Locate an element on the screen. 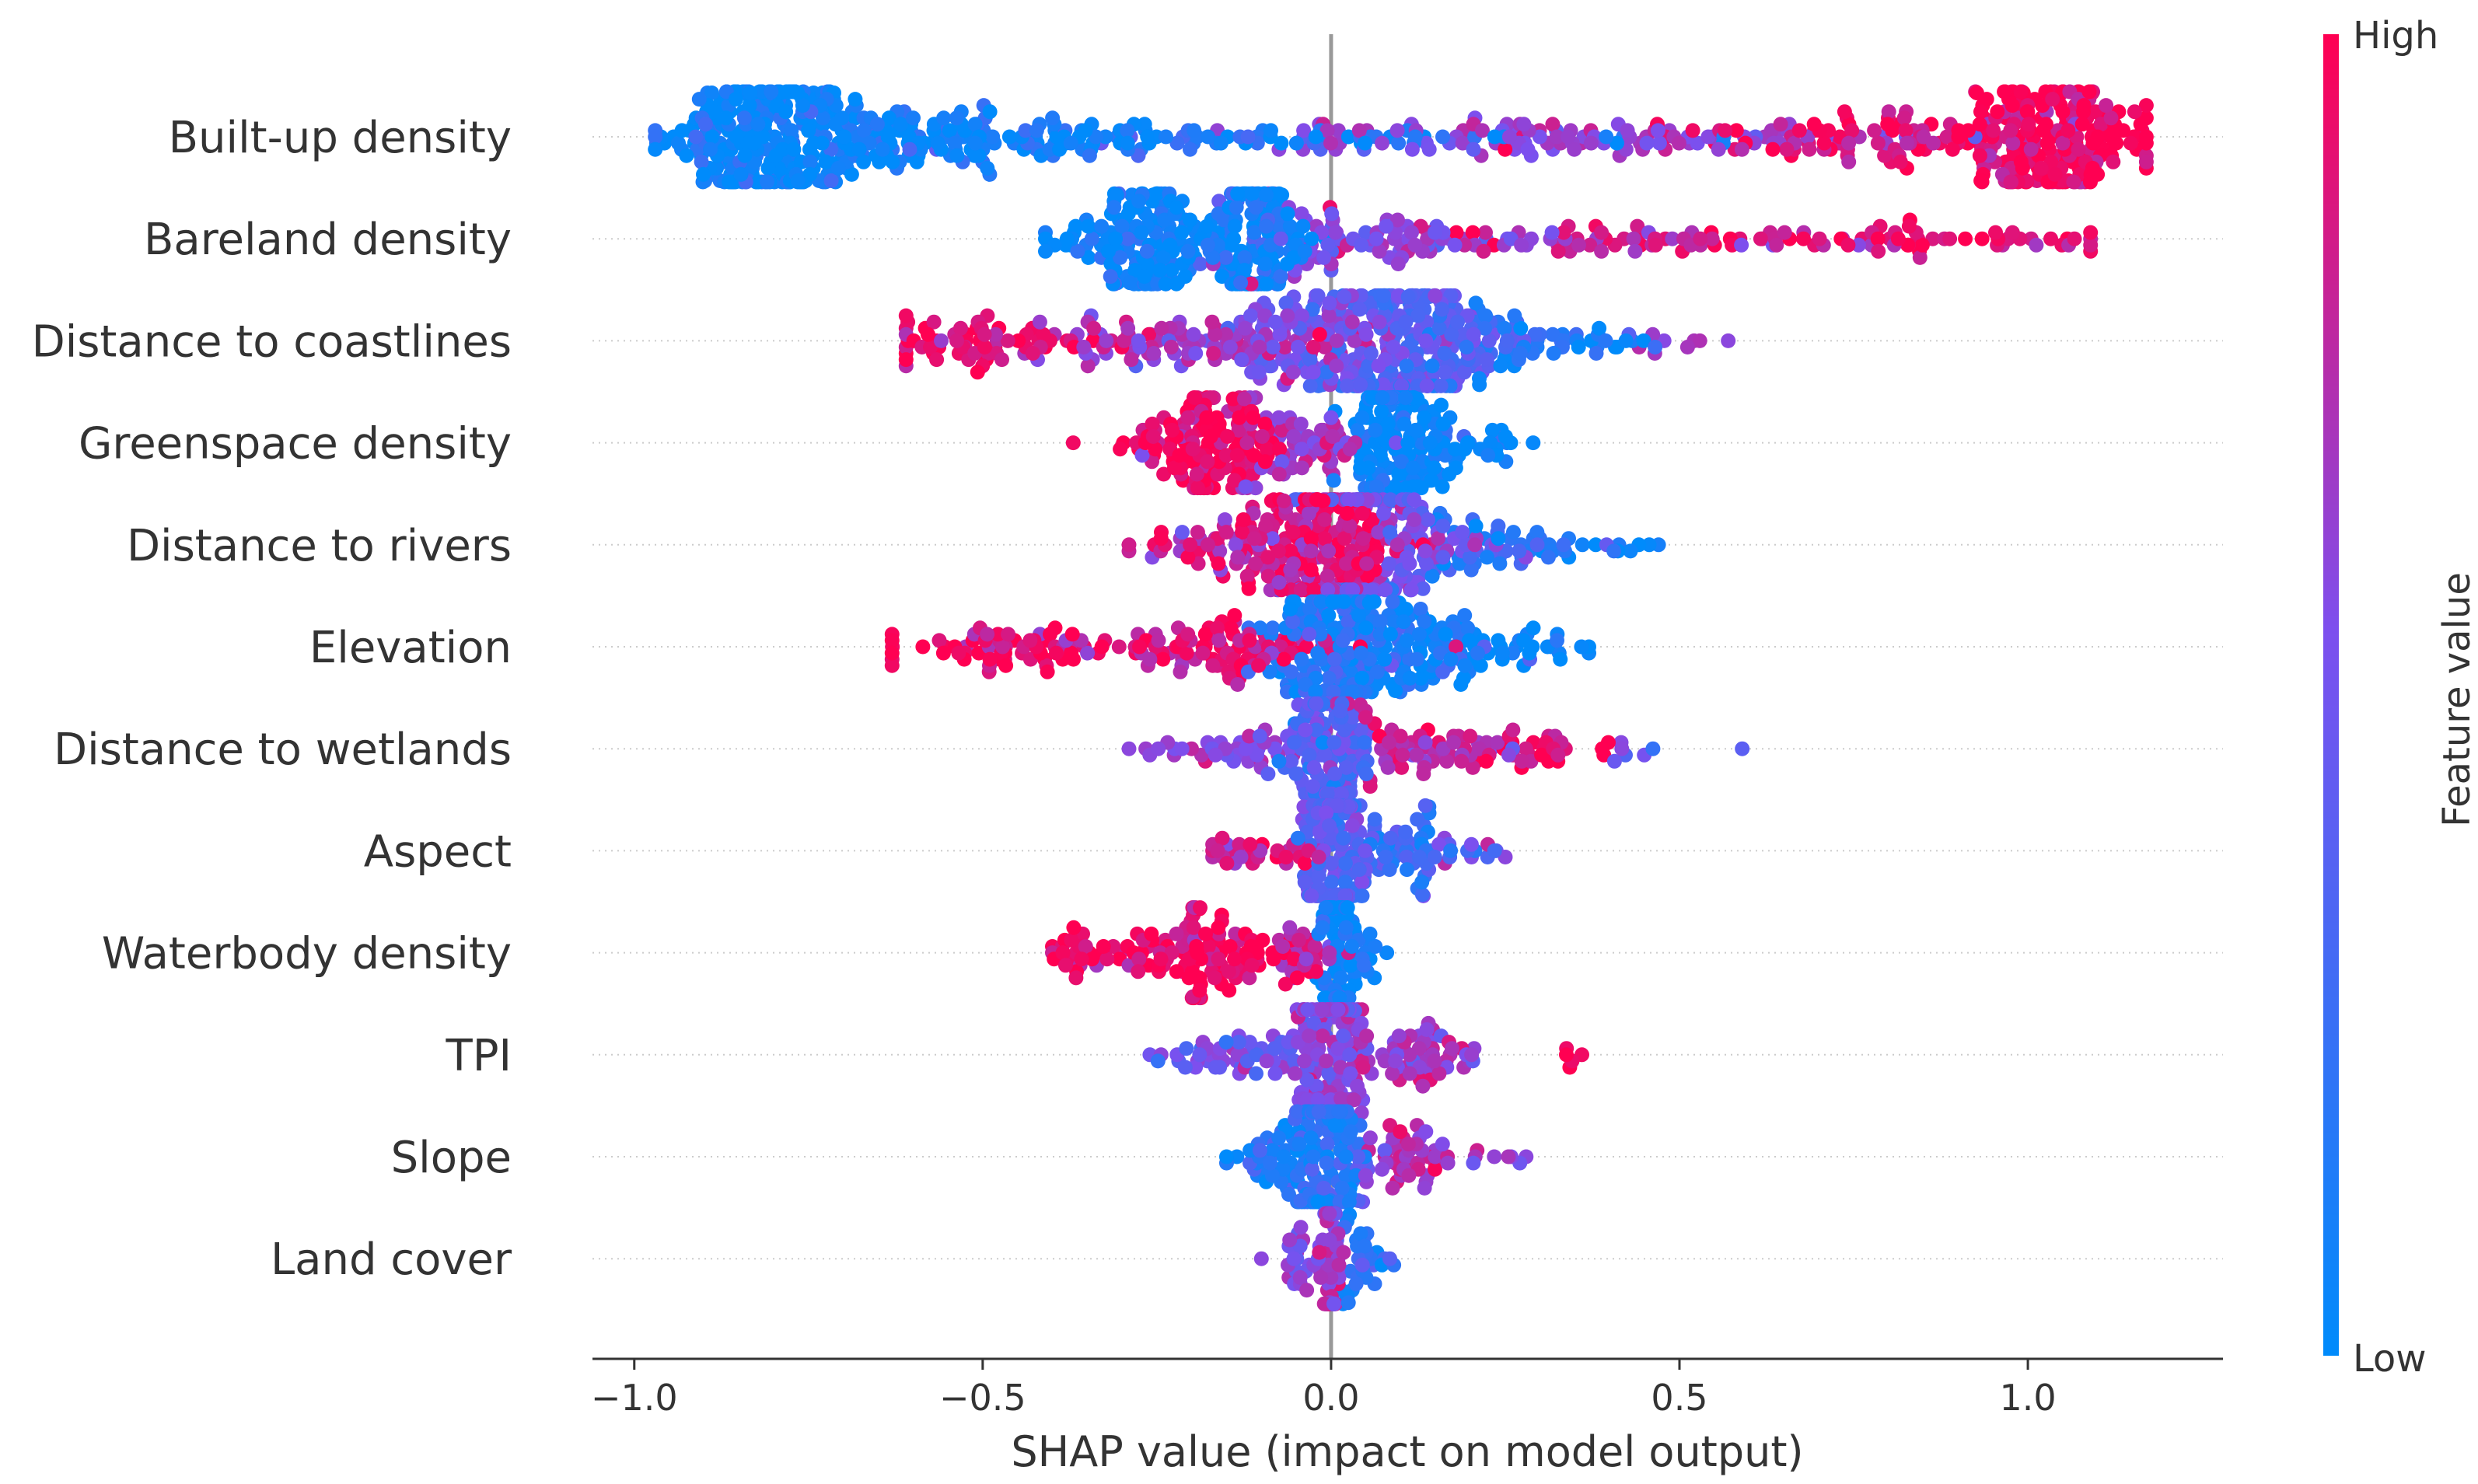 The image size is (2478, 1484). feature-label: Bareland density is located at coordinates (328, 240).